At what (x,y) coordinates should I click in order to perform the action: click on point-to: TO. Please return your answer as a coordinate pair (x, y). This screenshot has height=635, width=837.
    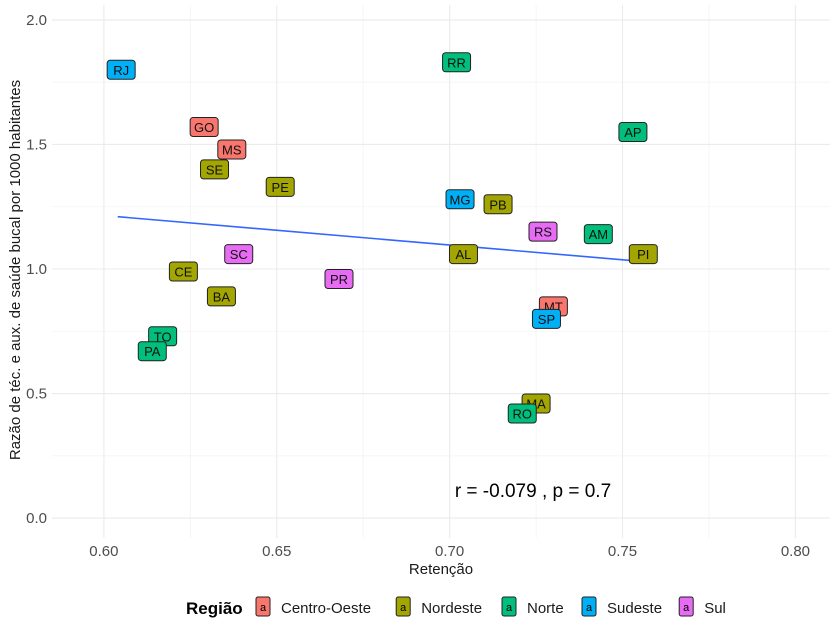
    Looking at the image, I should click on (163, 336).